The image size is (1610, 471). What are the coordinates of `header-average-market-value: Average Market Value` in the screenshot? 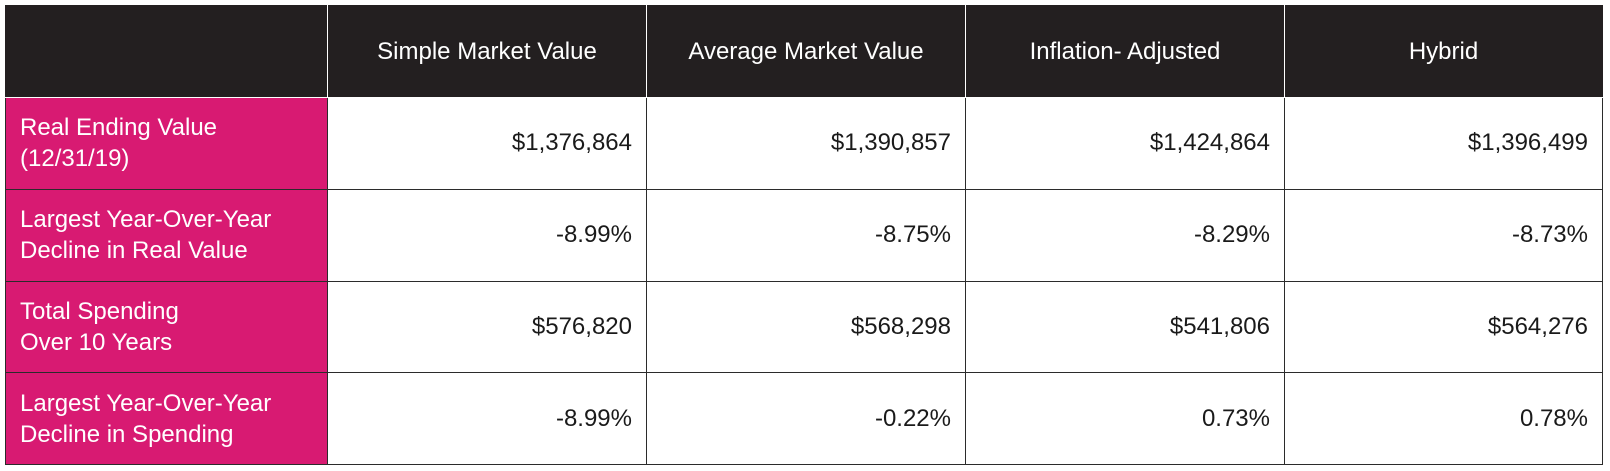 It's located at (806, 51).